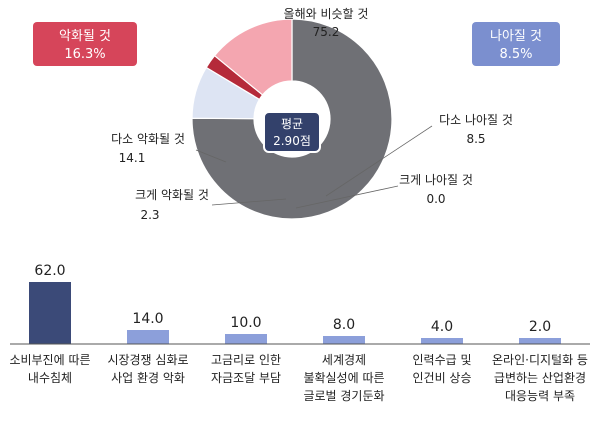 This screenshot has width=600, height=438. What do you see at coordinates (436, 180) in the screenshot?
I see `slice-label-name: 크게 나아질 것` at bounding box center [436, 180].